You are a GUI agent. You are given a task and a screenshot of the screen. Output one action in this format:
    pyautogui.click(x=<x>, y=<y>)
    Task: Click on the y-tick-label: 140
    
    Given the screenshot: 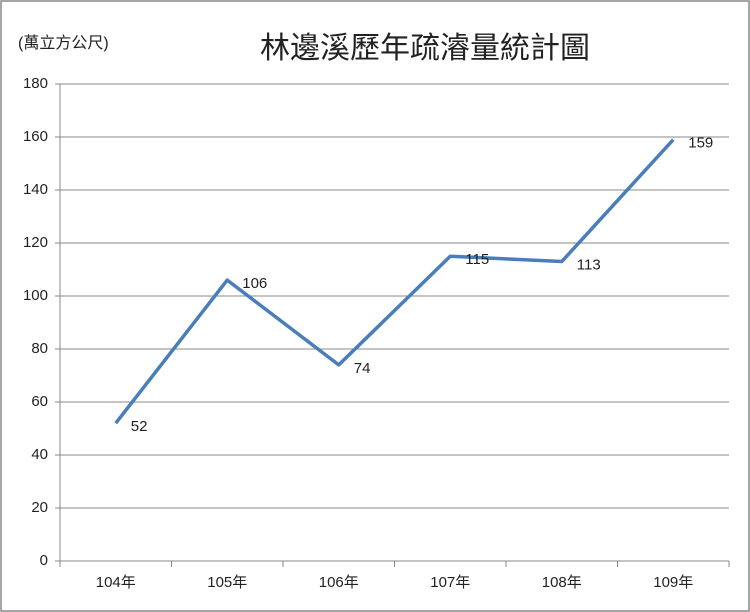 What is the action you would take?
    pyautogui.click(x=35, y=189)
    